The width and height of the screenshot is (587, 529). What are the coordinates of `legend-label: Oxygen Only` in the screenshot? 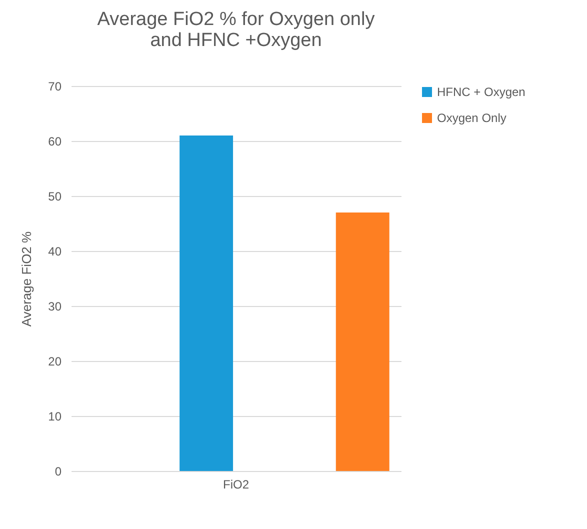 It's located at (471, 118).